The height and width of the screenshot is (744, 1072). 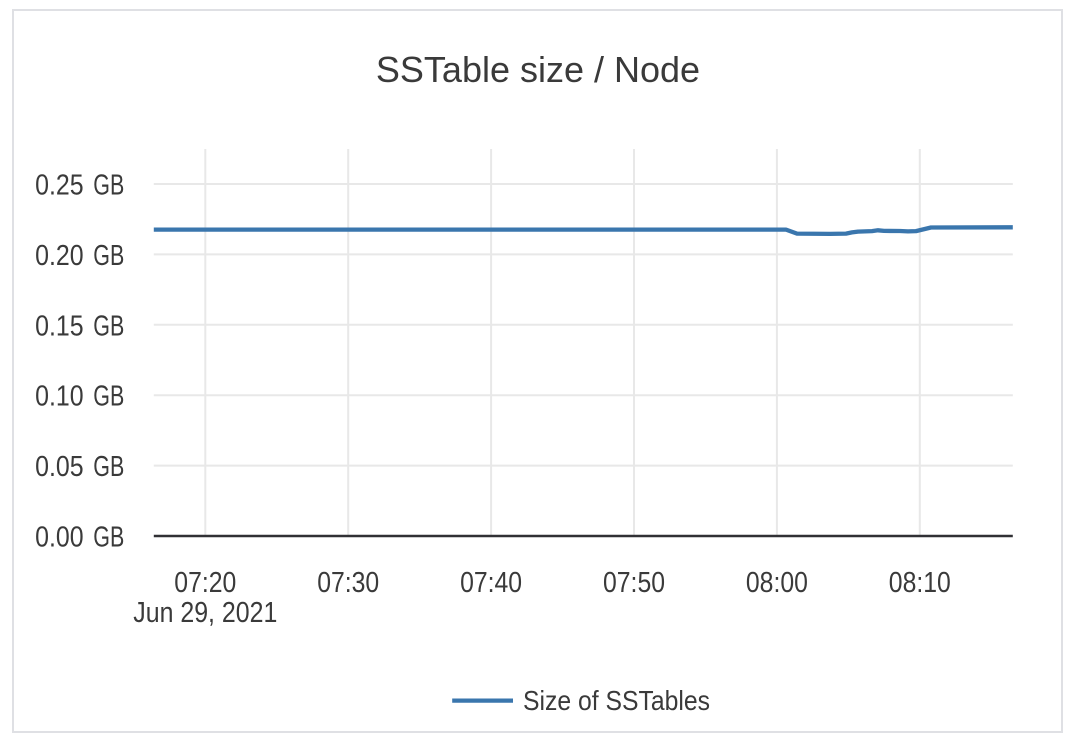 What do you see at coordinates (59, 538) in the screenshot?
I see `svg-text: 0.00` at bounding box center [59, 538].